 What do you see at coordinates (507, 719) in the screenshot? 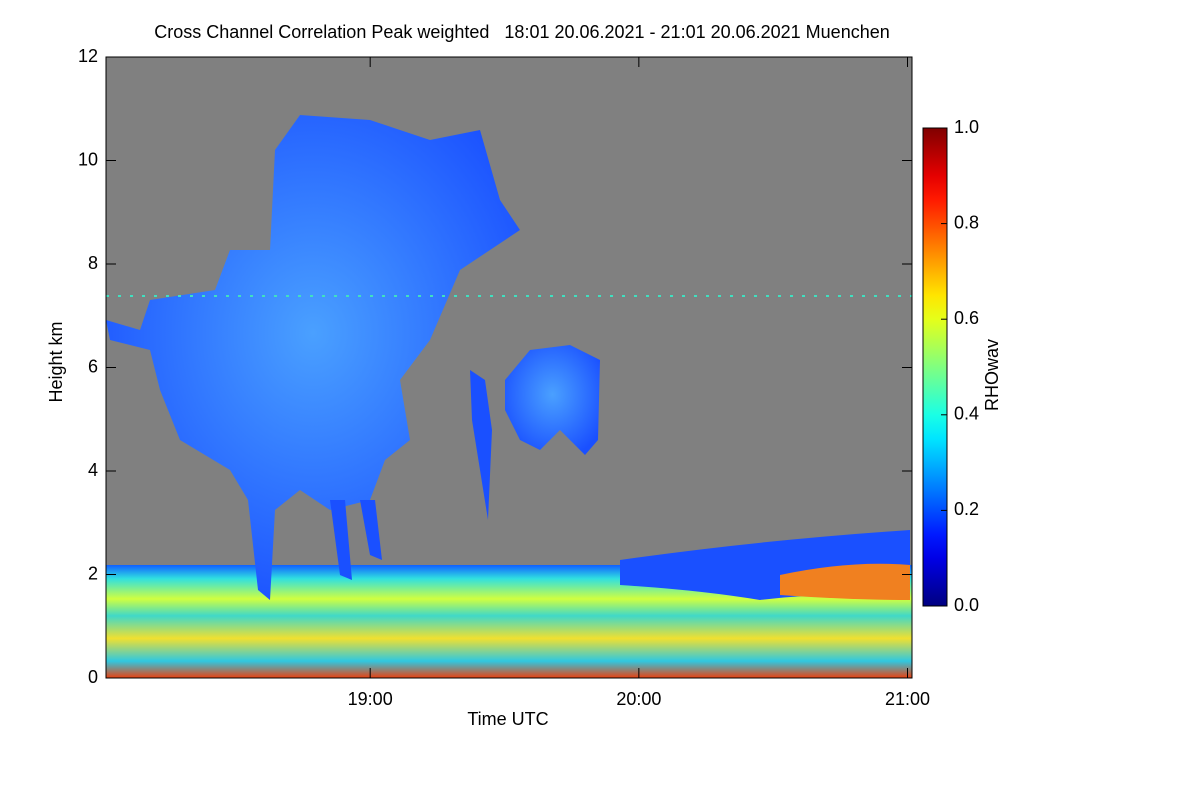
I see `x-axis-label: Time UTC` at bounding box center [507, 719].